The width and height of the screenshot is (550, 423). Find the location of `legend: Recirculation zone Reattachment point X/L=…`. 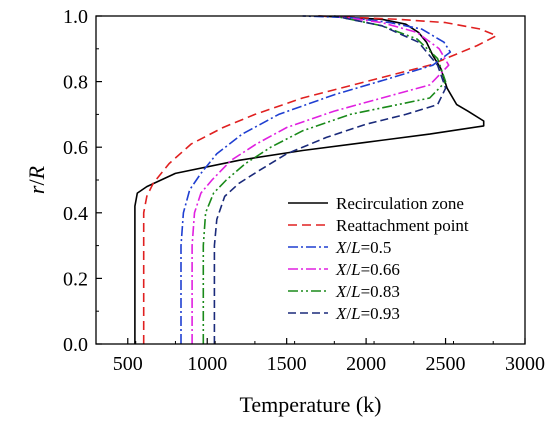

legend: Recirculation zone Reattachment point X/L=… is located at coordinates (378, 258).